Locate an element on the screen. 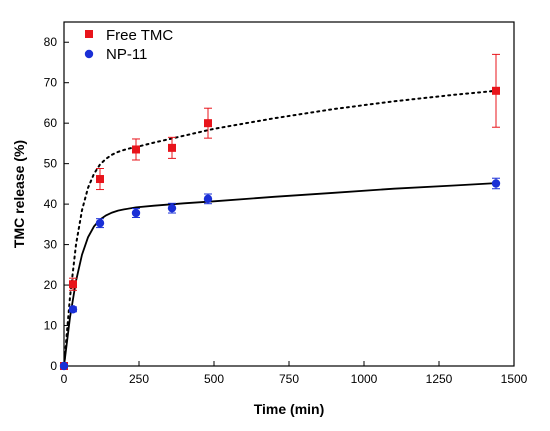  x-tick-label: 1000 is located at coordinates (364, 379).